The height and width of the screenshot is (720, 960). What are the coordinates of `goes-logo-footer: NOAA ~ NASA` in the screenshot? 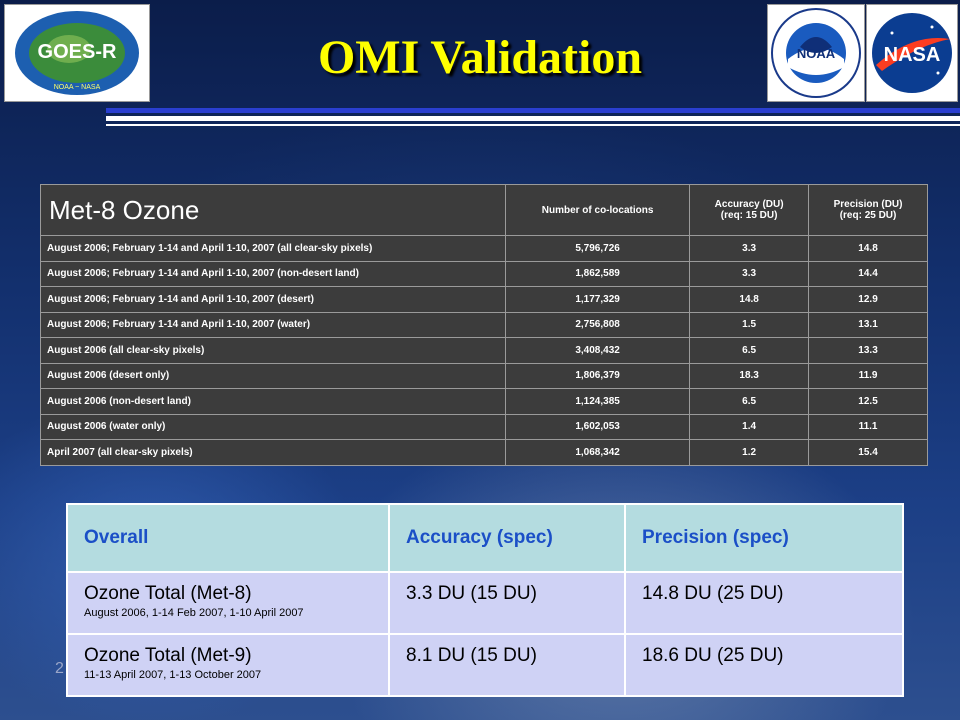 It's located at (77, 87).